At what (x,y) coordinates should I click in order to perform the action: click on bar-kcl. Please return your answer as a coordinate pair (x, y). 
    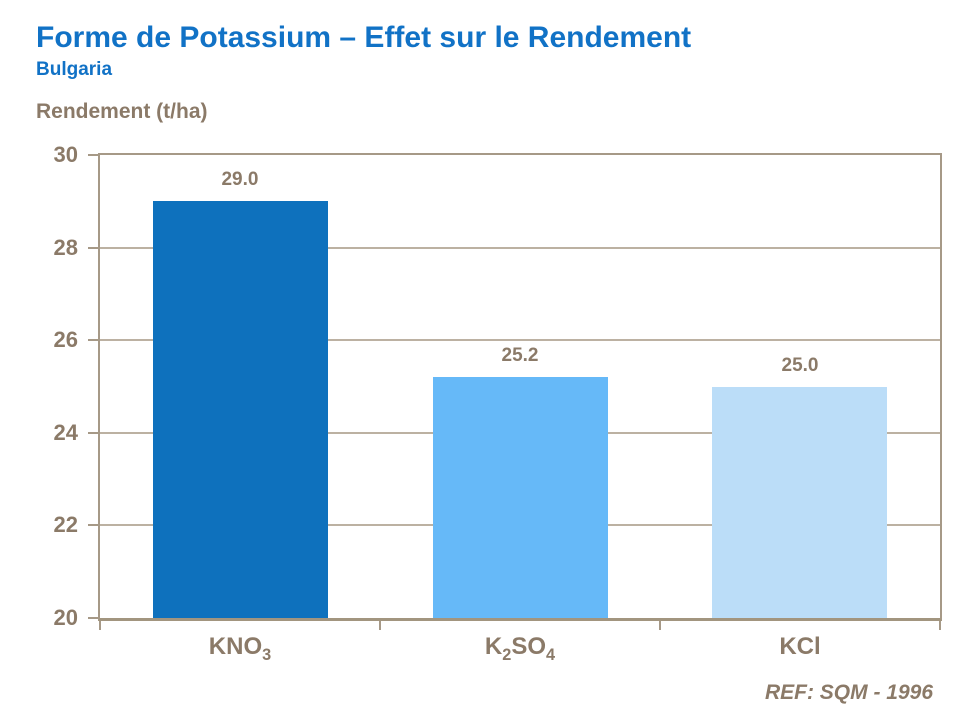
    Looking at the image, I should click on (800, 502).